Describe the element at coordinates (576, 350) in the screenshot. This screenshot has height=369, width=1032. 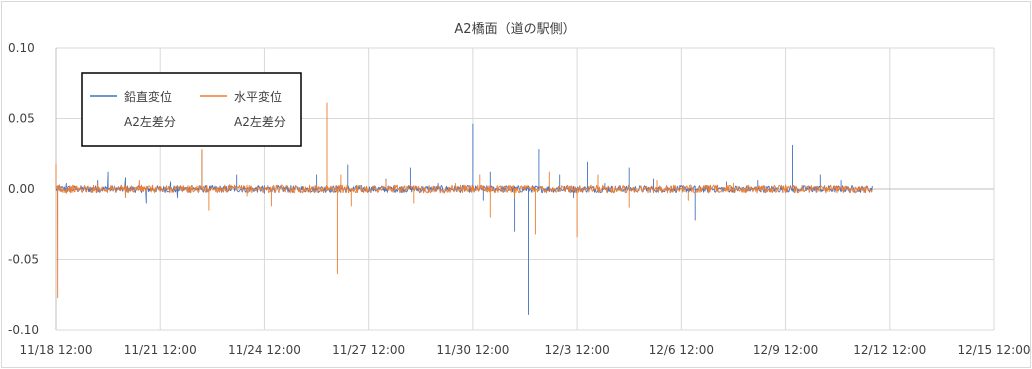
I see `x-tick-label: 12/3 12:00` at that location.